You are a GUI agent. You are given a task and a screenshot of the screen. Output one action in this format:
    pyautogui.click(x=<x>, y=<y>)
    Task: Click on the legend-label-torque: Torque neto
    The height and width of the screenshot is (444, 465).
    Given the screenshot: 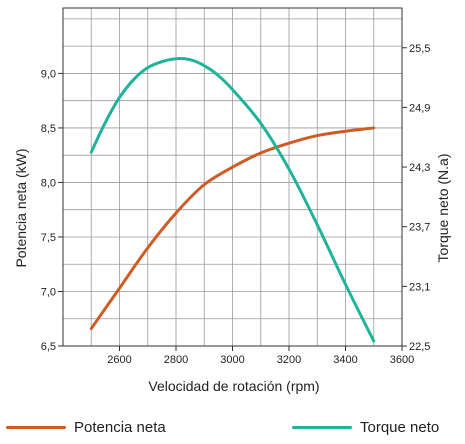 What is the action you would take?
    pyautogui.click(x=400, y=427)
    